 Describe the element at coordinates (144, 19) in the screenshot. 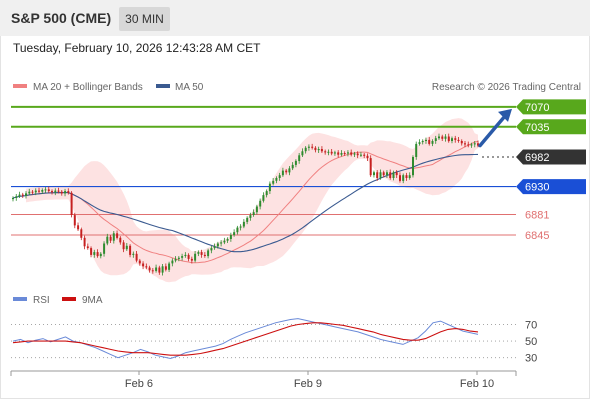

I see `timeframe-badge: 30 MIN` at that location.